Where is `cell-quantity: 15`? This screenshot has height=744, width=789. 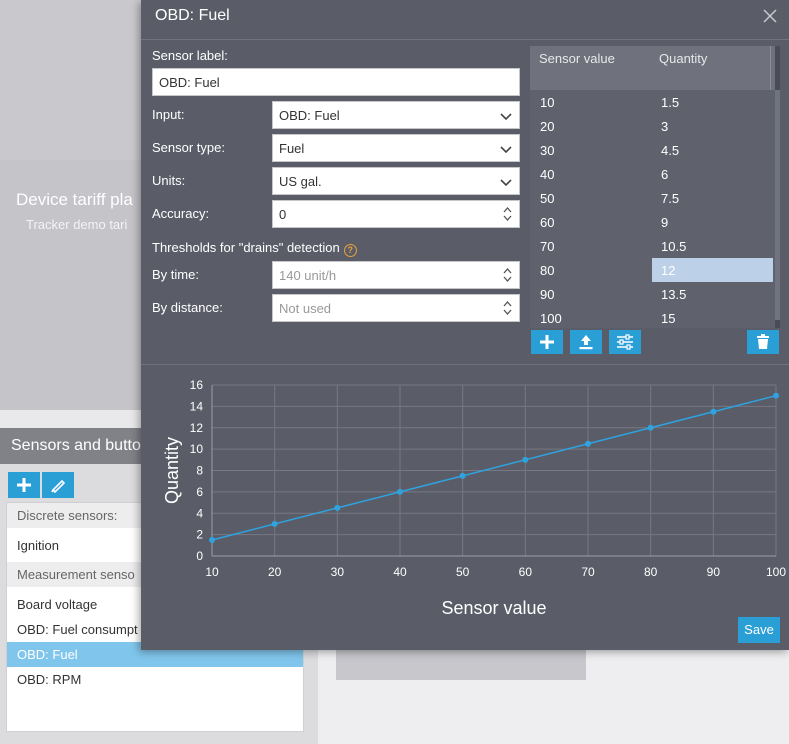 cell-quantity: 15 is located at coordinates (668, 318).